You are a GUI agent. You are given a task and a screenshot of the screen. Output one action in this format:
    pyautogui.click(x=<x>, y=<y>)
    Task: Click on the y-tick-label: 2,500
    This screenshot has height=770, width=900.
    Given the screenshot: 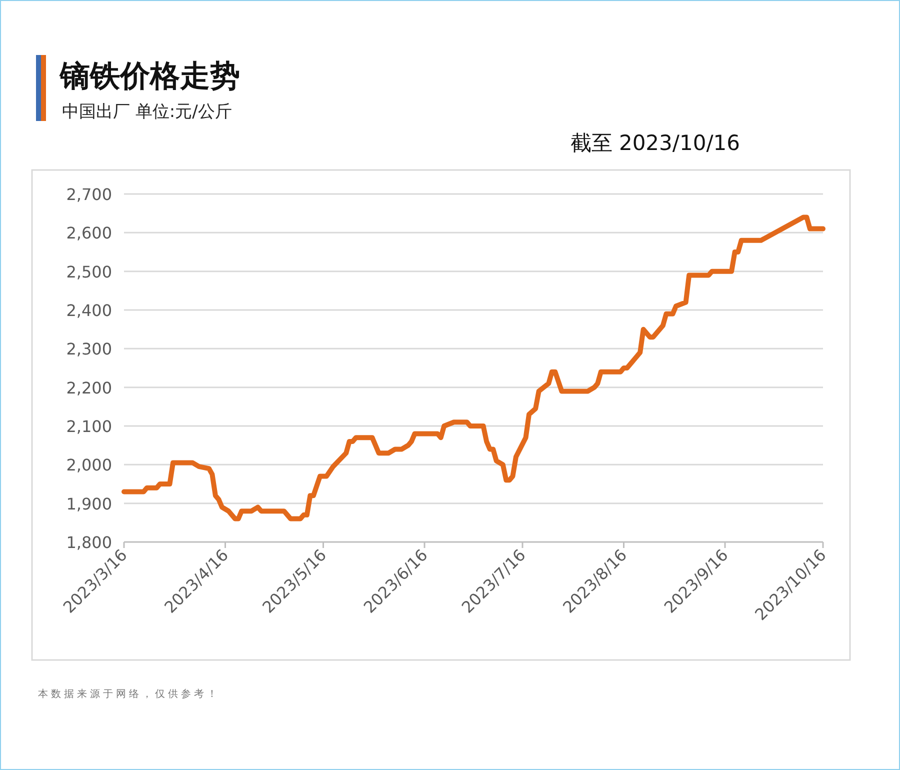 What is the action you would take?
    pyautogui.click(x=89, y=272)
    